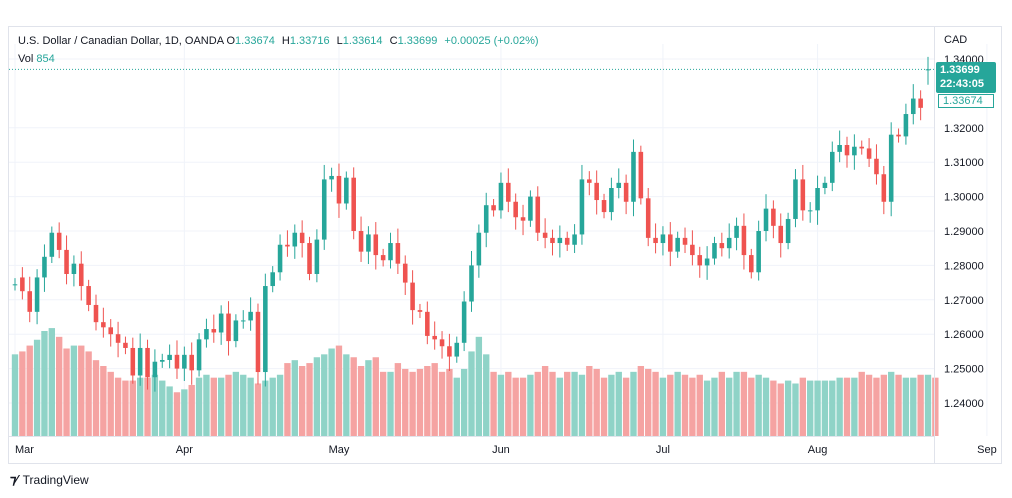 The height and width of the screenshot is (498, 1012). Describe the element at coordinates (362, 41) in the screenshot. I see `low-value: 1.33614` at that location.